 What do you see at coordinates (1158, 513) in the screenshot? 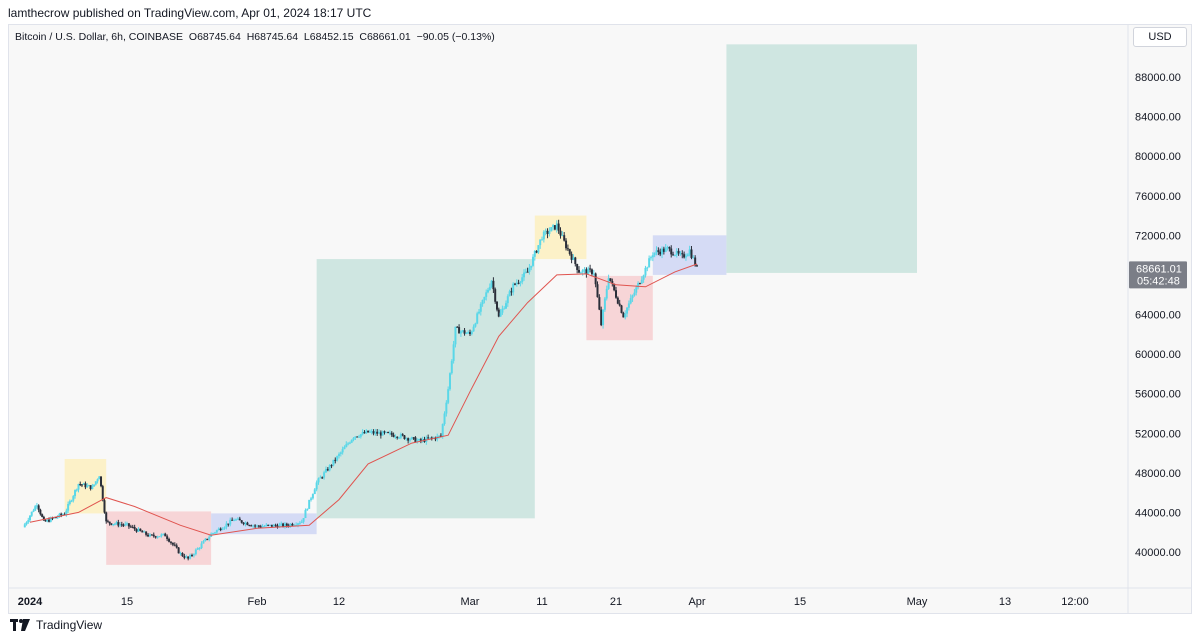
I see `price-tick-label: 44000.00` at bounding box center [1158, 513].